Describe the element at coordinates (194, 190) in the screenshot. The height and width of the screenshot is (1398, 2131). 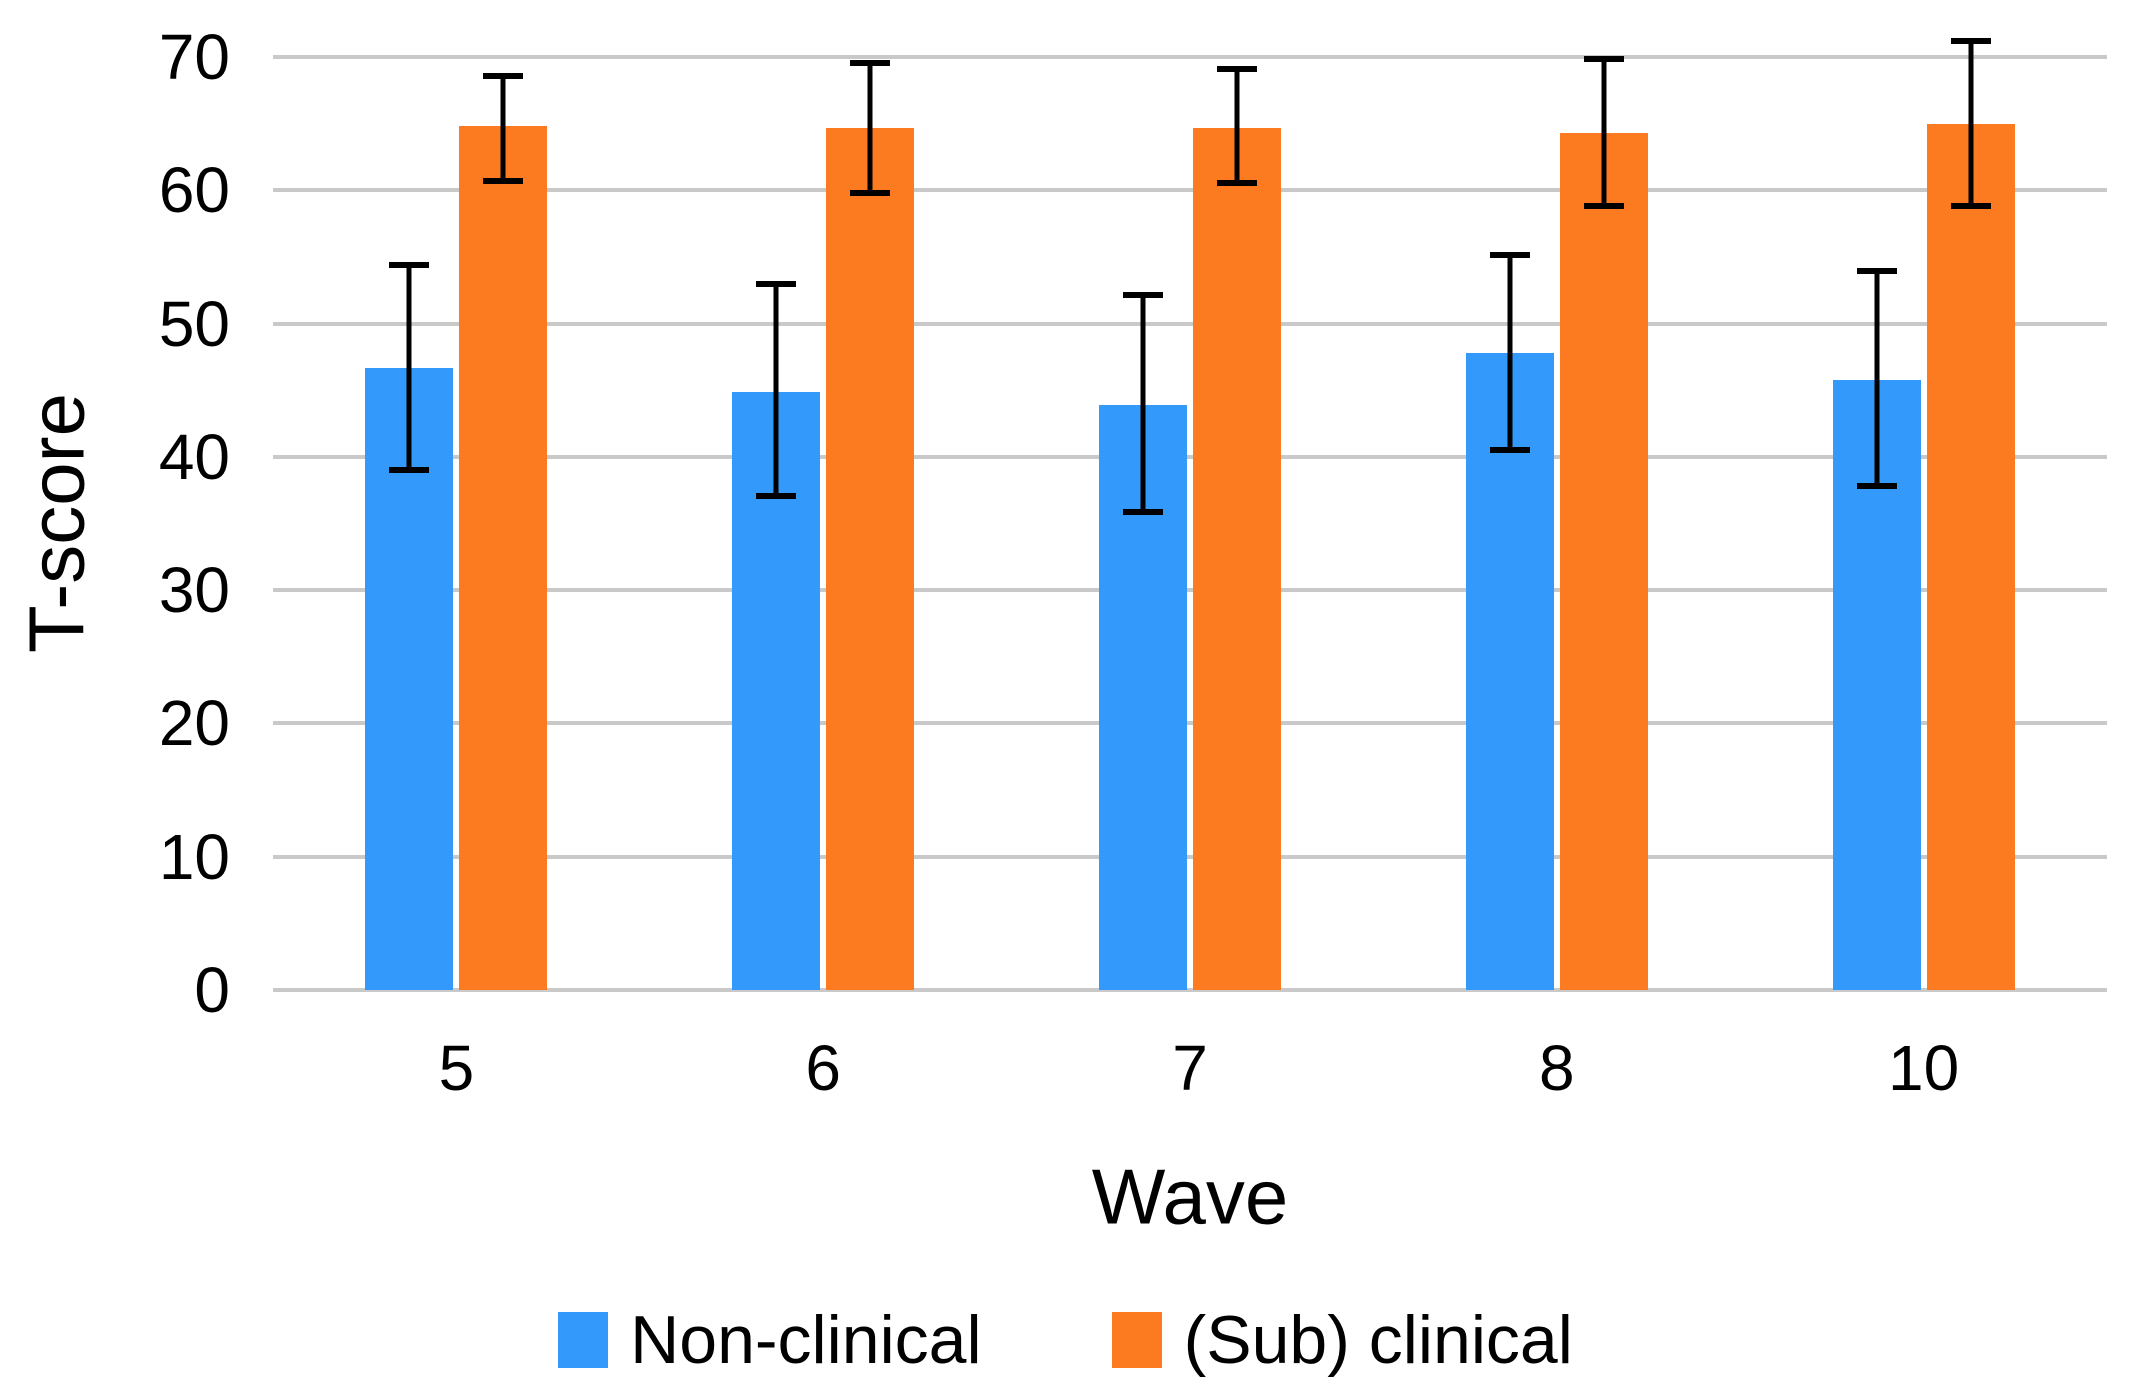
I see `y-tick-label-60: 60` at that location.